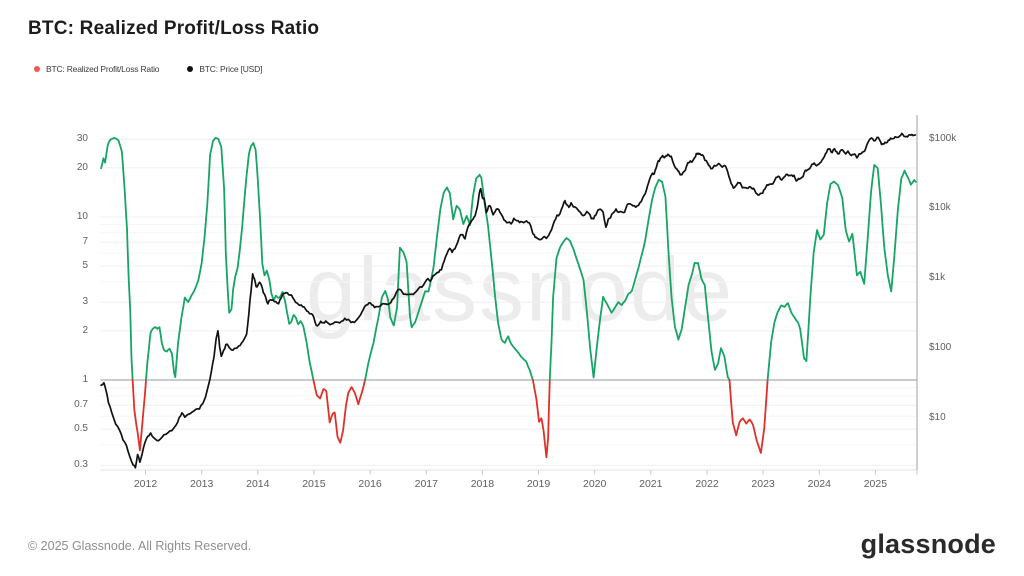  I want to click on page-title: BTC: Realized Profit/Loss Ratio, so click(174, 28).